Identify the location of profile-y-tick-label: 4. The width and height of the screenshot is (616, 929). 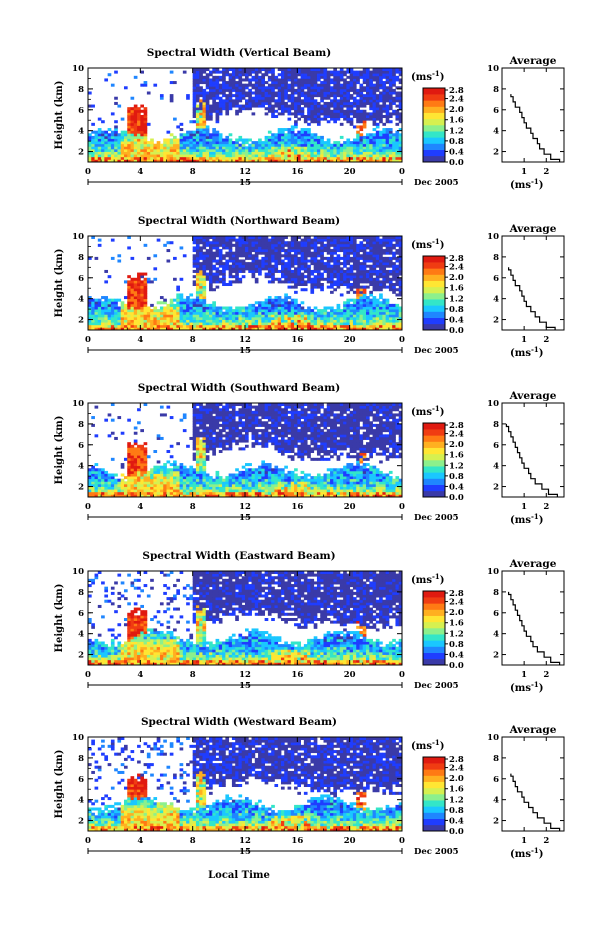
(496, 300).